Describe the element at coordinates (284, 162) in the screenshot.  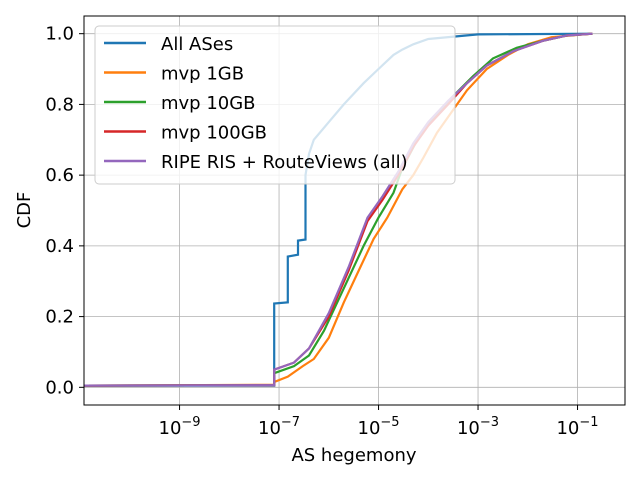
I see `legend-label: RIPE RIS + RouteViews (all)` at that location.